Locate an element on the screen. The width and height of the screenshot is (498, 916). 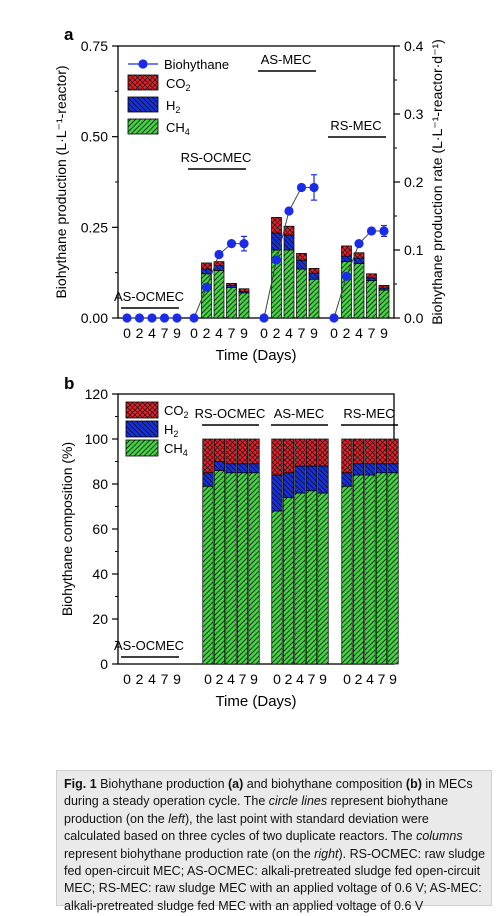
group-label-b: AS-MEC is located at coordinates (299, 413).